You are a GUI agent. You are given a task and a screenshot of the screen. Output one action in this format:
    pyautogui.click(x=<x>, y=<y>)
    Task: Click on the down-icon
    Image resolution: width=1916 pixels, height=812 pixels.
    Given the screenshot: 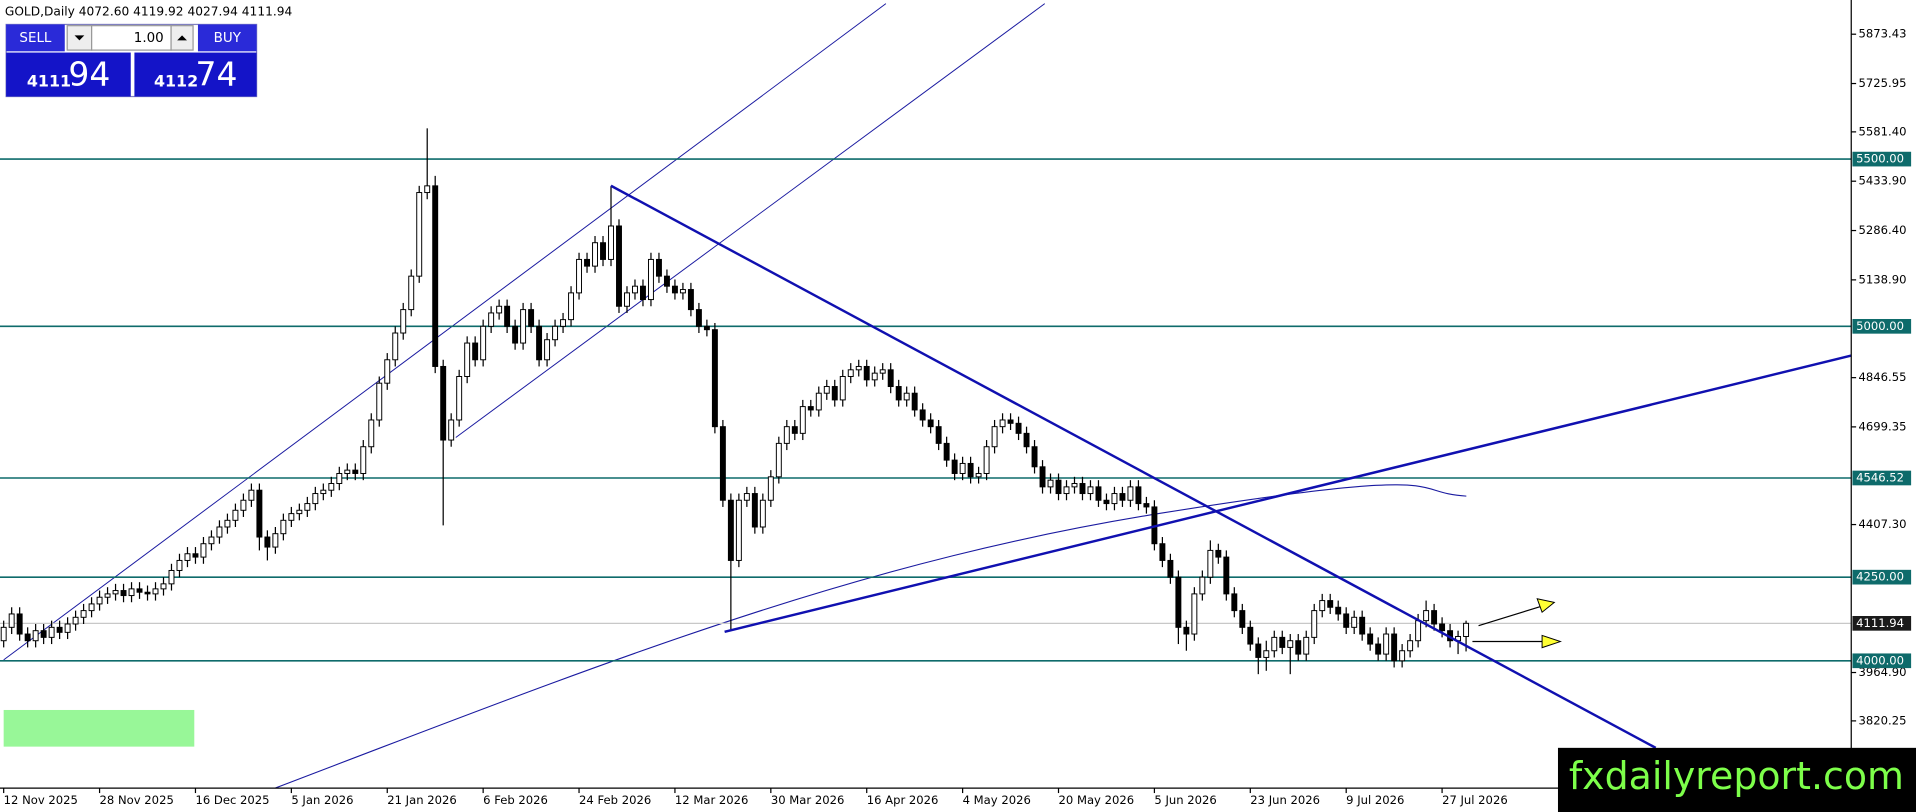 What is the action you would take?
    pyautogui.click(x=79, y=38)
    